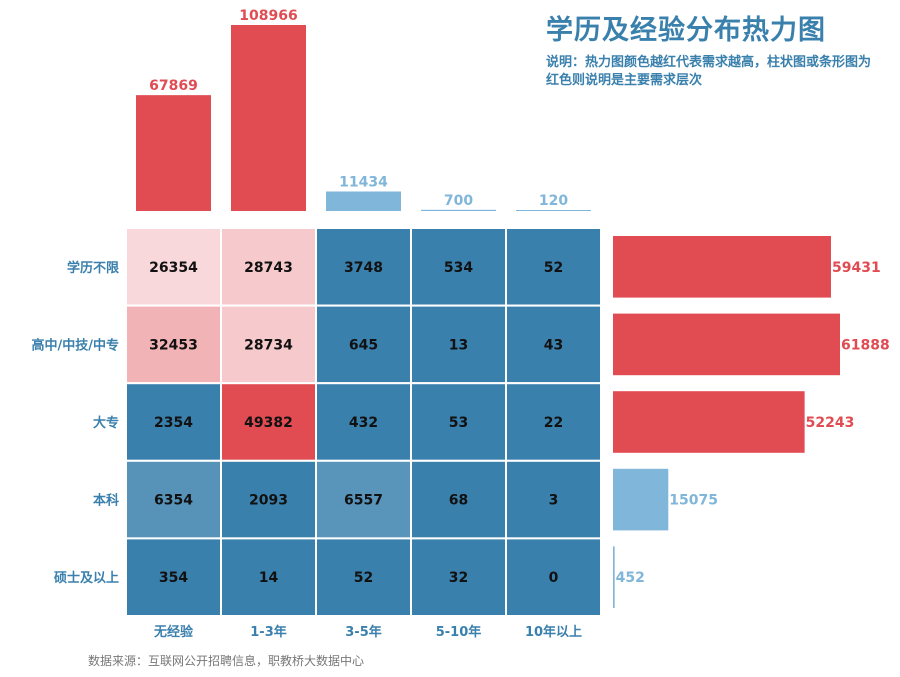 The image size is (900, 677). What do you see at coordinates (363, 182) in the screenshot?
I see `top-bar-label: 11434` at bounding box center [363, 182].